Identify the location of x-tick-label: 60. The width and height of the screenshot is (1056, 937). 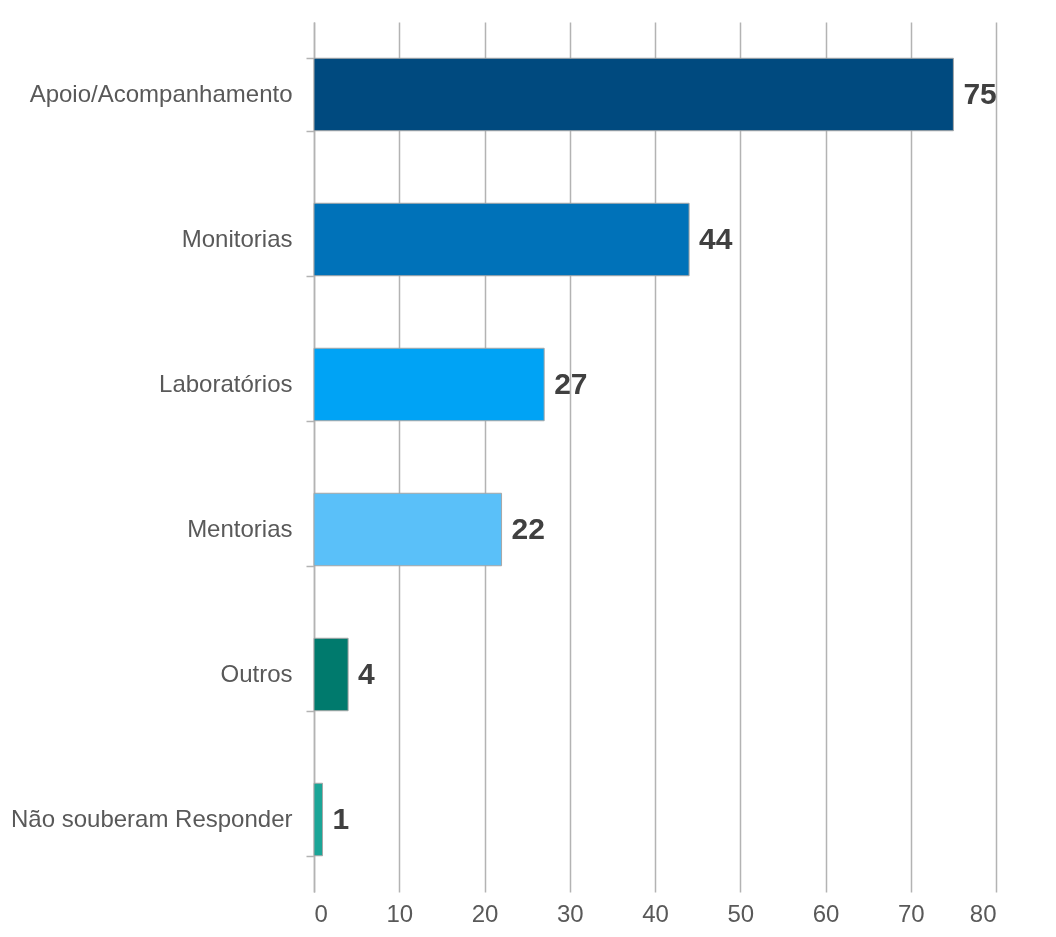
(826, 913).